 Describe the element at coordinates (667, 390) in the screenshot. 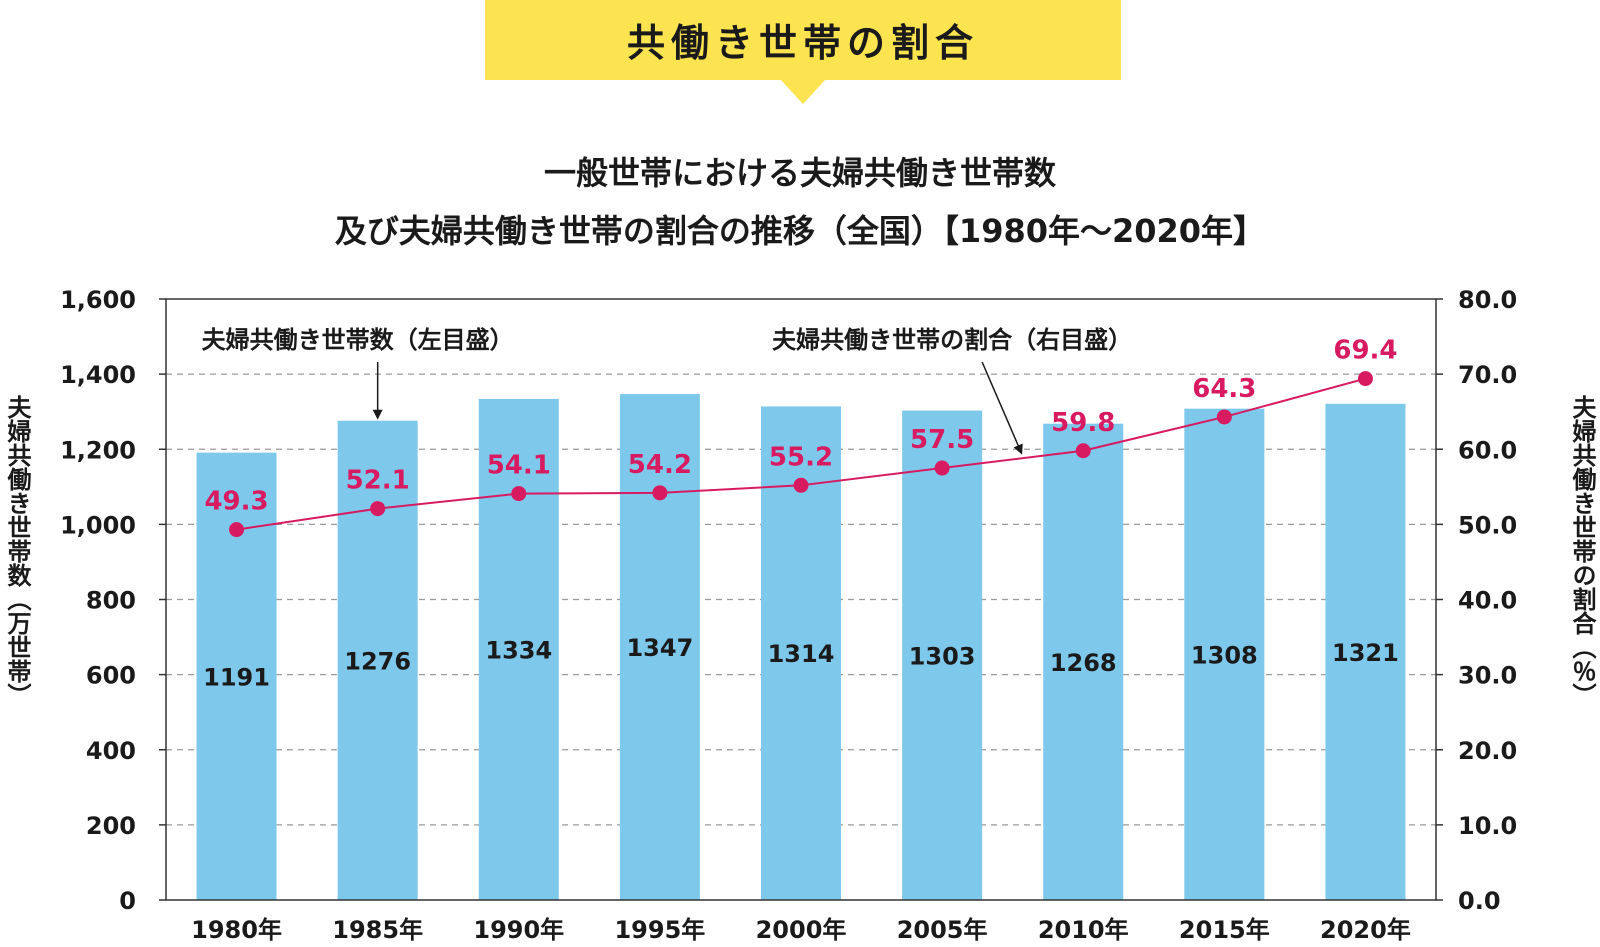

I see `annotation-layer: 夫婦共働き世帯数（左目盛） 夫婦共働き世帯の割合（右目盛）` at that location.